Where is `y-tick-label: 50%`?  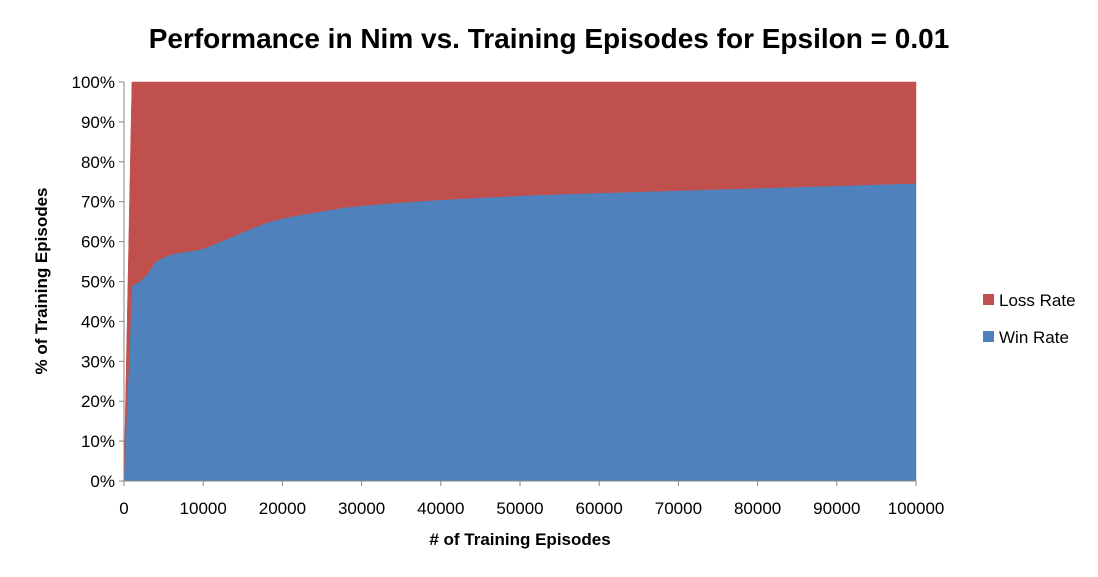 y-tick-label: 50% is located at coordinates (98, 282).